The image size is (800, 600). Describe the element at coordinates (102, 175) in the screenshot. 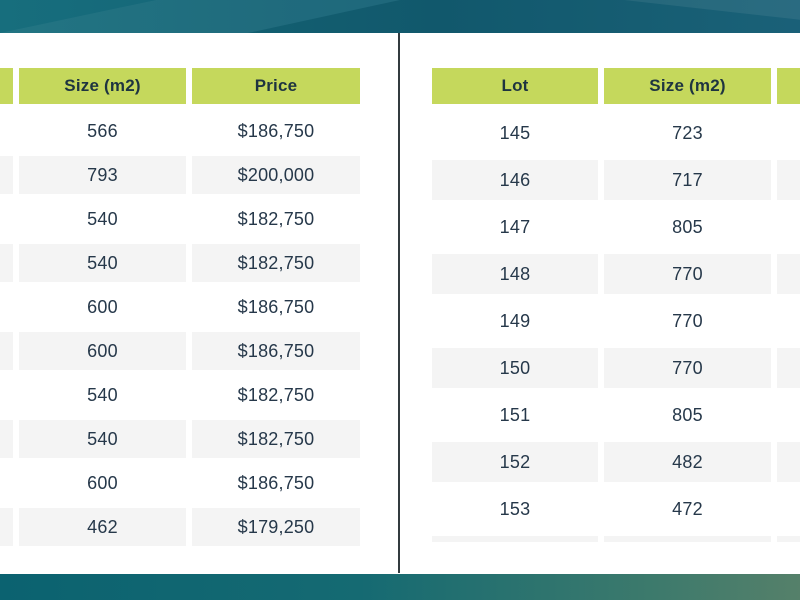

I see `table-cell-size: 793` at that location.